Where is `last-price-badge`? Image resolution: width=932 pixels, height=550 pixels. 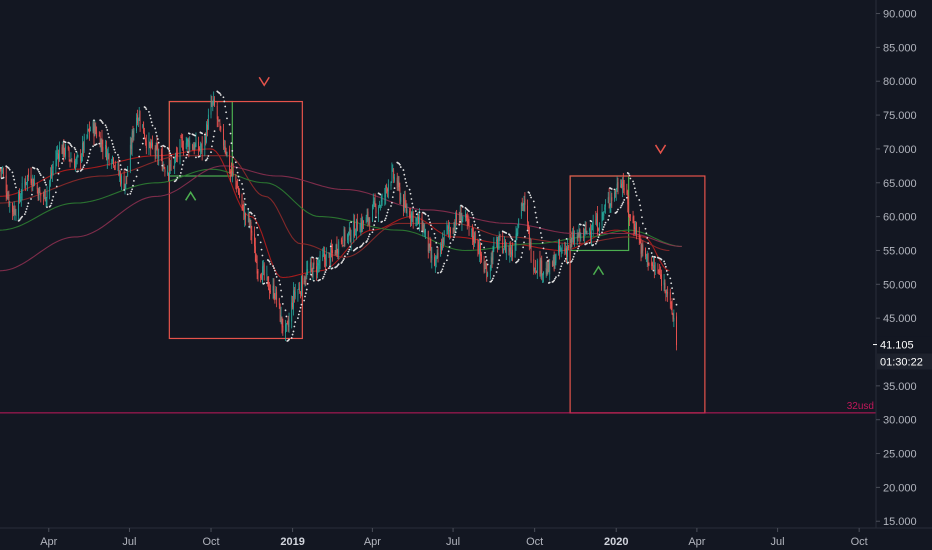
last-price-badge is located at coordinates (904, 344).